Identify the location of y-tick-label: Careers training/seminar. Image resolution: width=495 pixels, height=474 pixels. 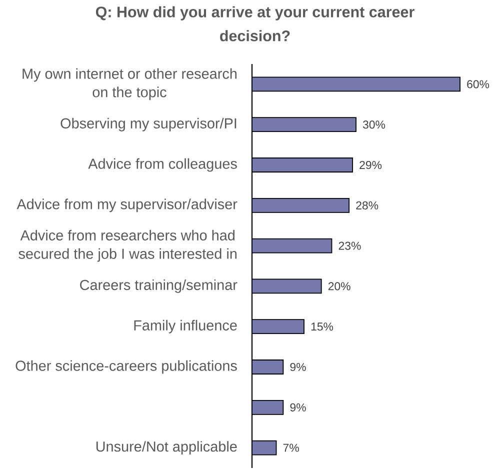
(159, 286).